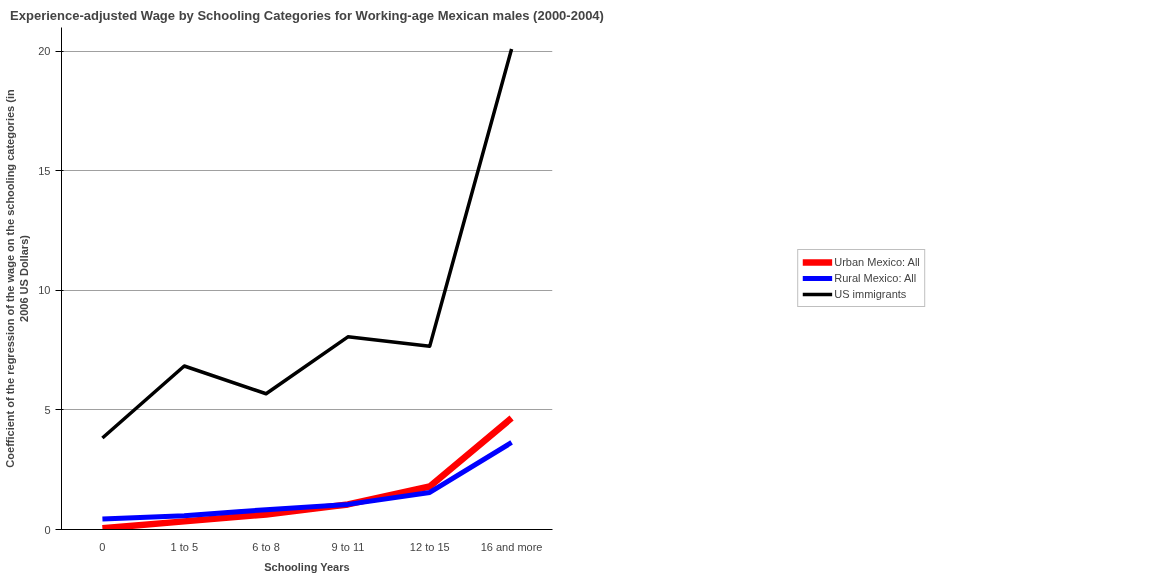 The image size is (1176, 581). What do you see at coordinates (511, 546) in the screenshot?
I see `x-tick-label: 16 and more` at bounding box center [511, 546].